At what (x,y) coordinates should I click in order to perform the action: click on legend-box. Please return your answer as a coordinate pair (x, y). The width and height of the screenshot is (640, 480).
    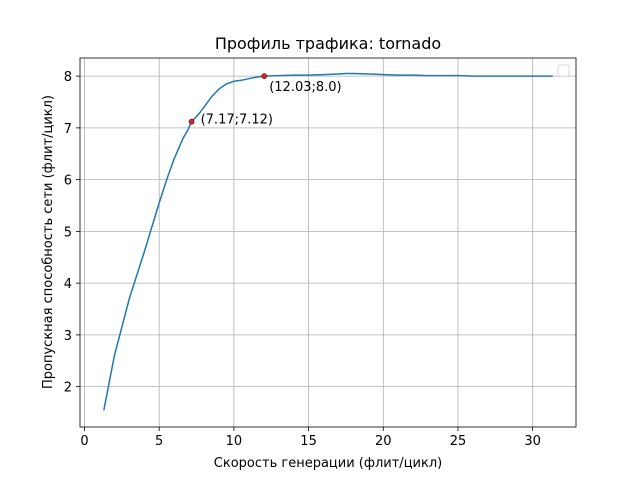
    Looking at the image, I should click on (563, 70).